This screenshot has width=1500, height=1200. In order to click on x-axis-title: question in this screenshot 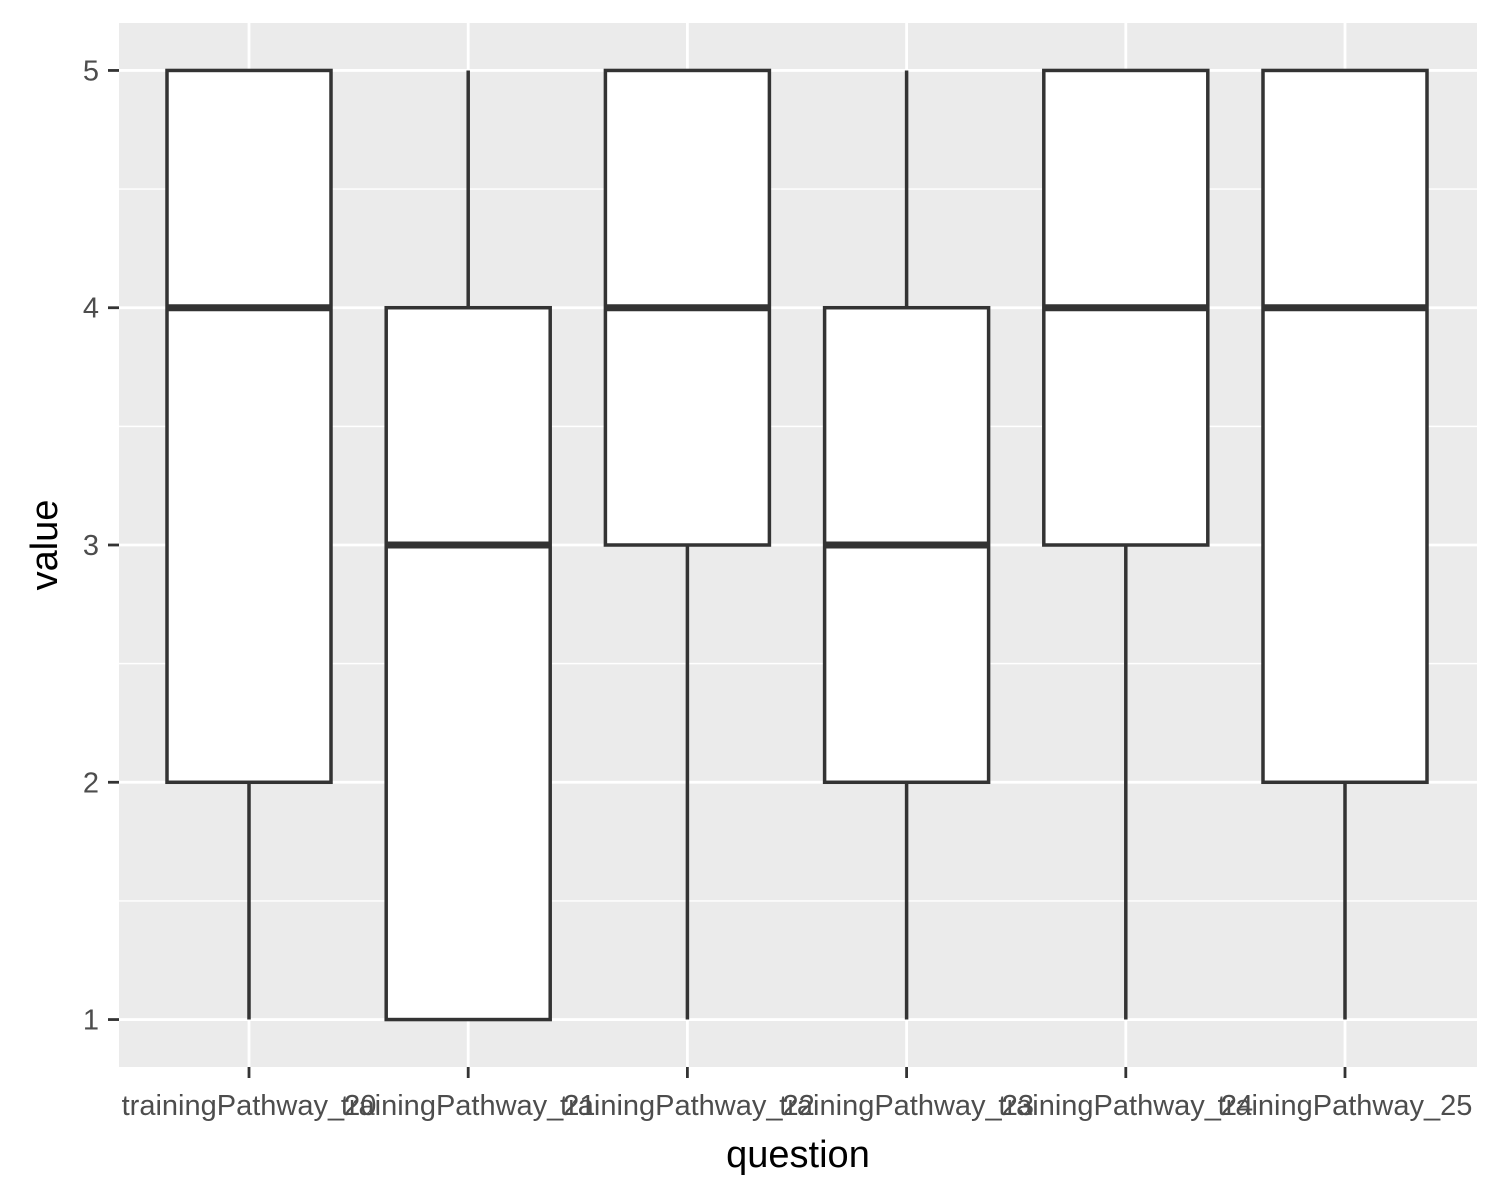, I will do `click(798, 1155)`.